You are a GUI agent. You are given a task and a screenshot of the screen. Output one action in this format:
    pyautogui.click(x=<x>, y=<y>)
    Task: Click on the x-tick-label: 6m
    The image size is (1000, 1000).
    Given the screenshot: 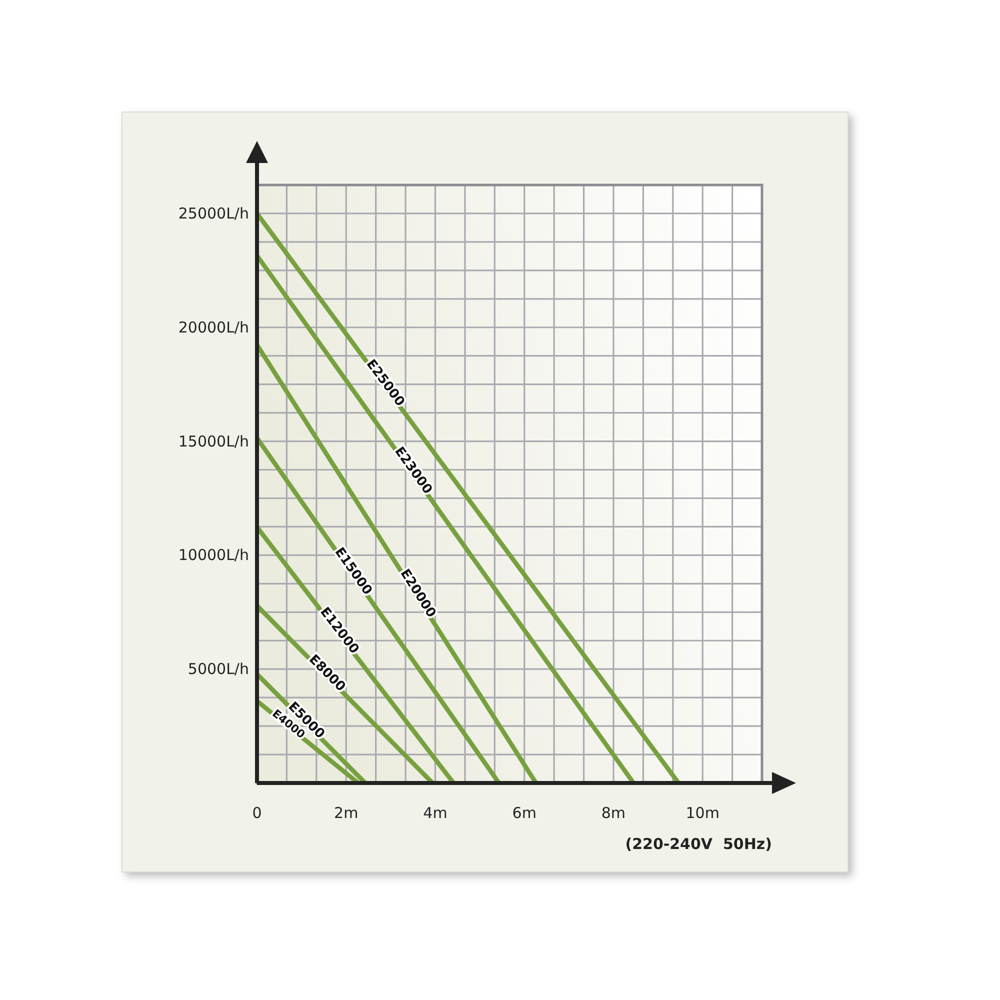 What is the action you would take?
    pyautogui.click(x=524, y=813)
    